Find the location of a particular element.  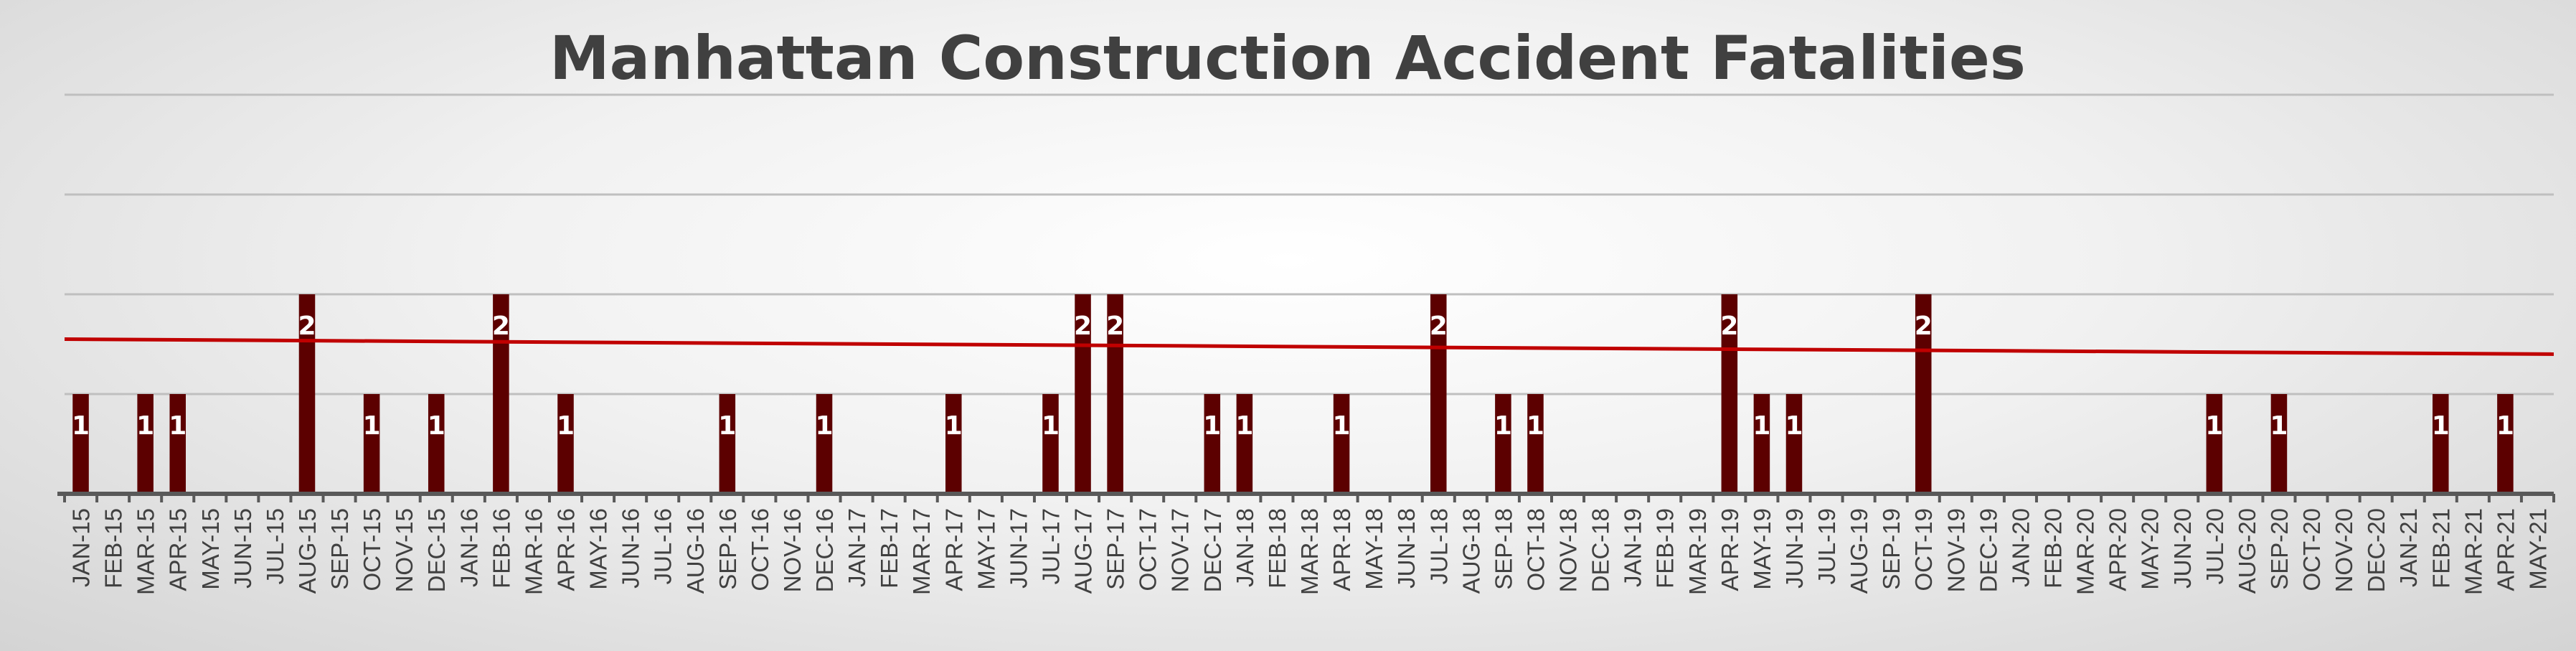

x-tick-label: SEP-17 is located at coordinates (1116, 549).